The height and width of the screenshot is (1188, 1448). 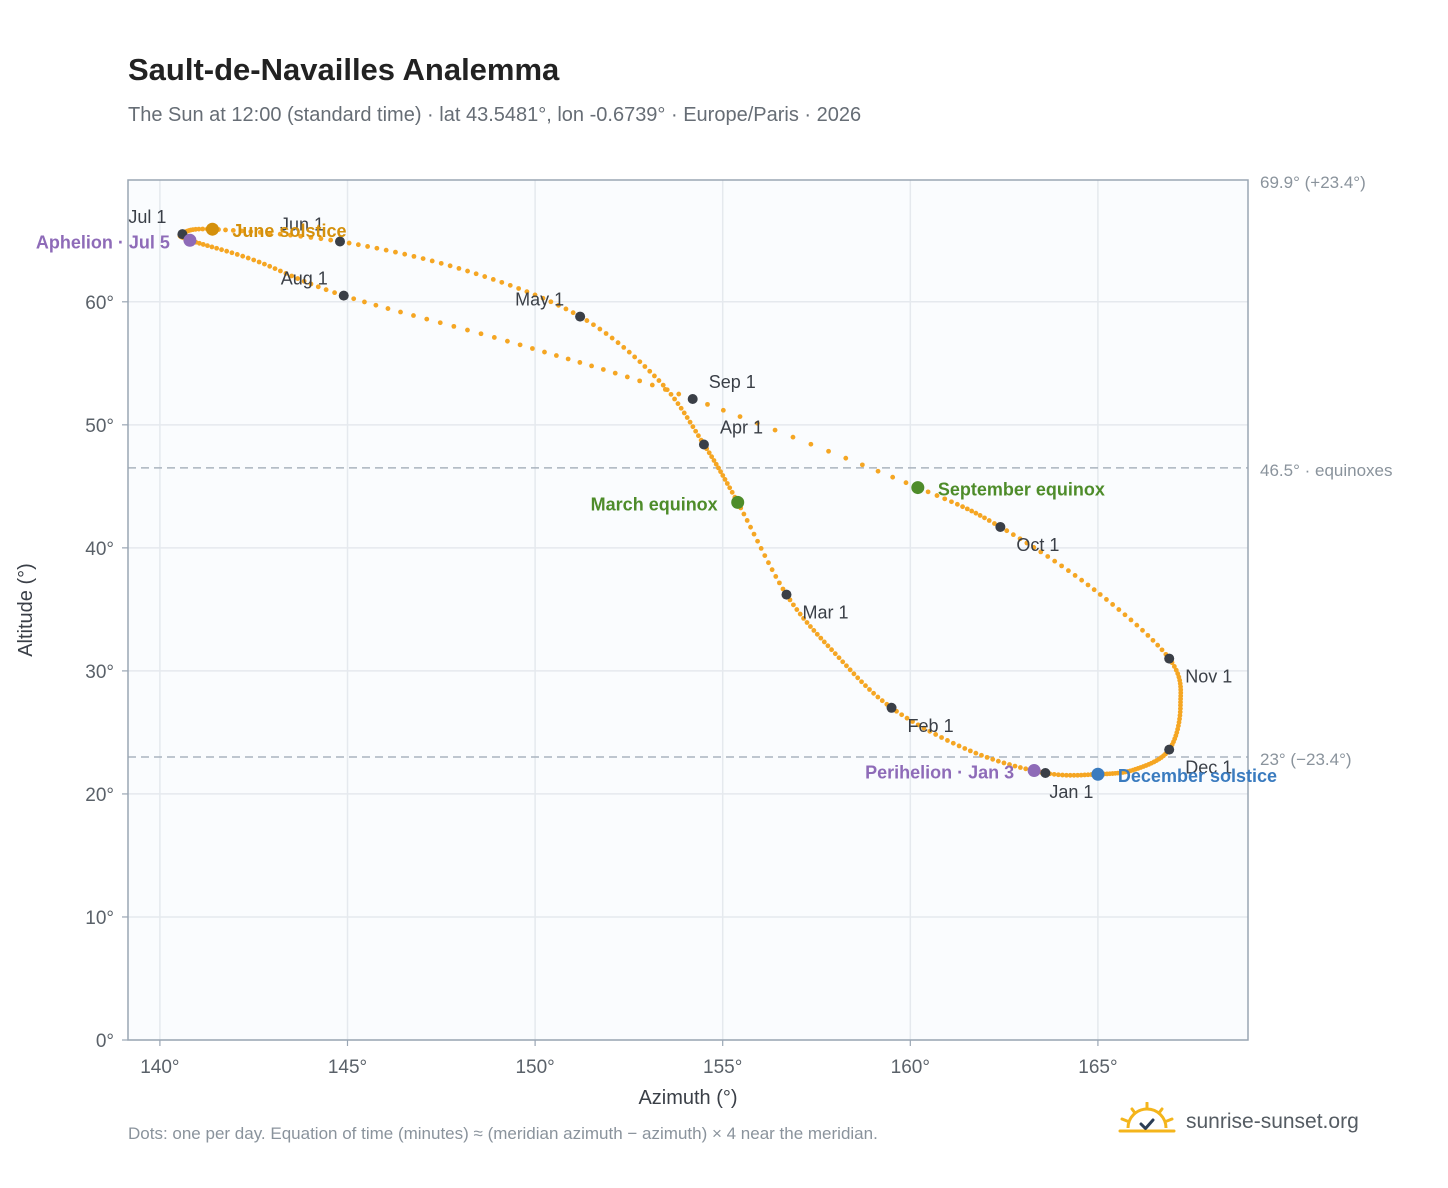 What do you see at coordinates (1272, 1121) in the screenshot?
I see `brand-name: sunrise-sunset.org` at bounding box center [1272, 1121].